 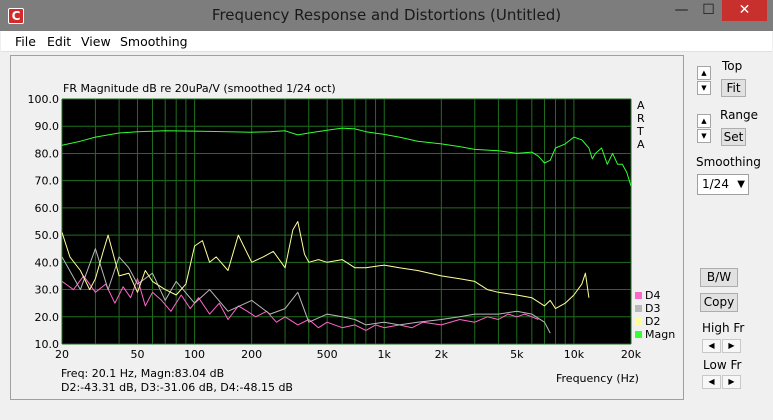 I want to click on y-tick-label: 20.0, so click(x=47, y=317).